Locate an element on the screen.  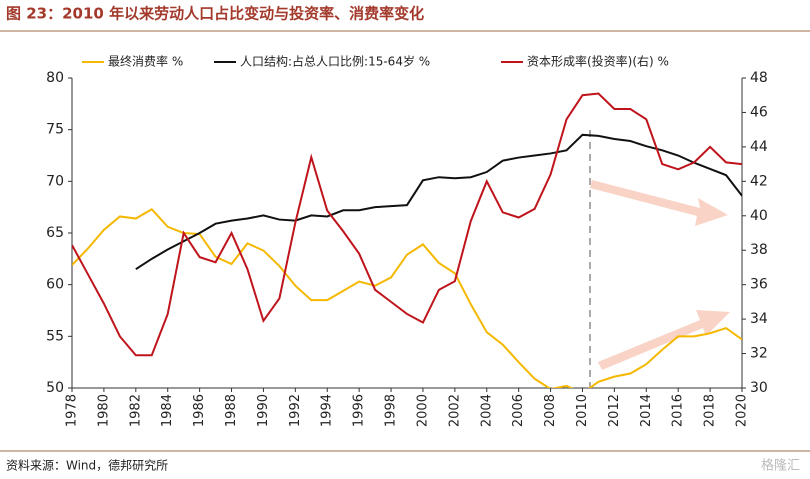
x-tick-label: 2010 is located at coordinates (582, 410).